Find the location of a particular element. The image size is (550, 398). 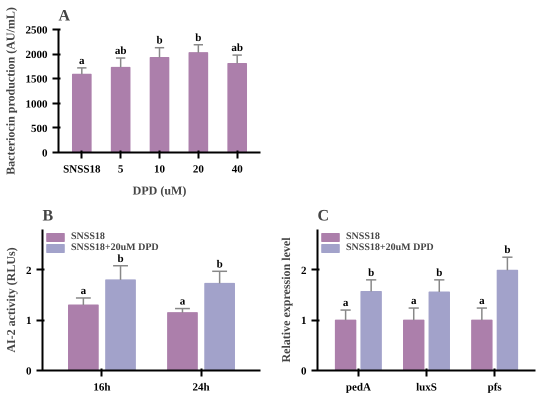

y-tick-label: 1500 is located at coordinates (37, 80).